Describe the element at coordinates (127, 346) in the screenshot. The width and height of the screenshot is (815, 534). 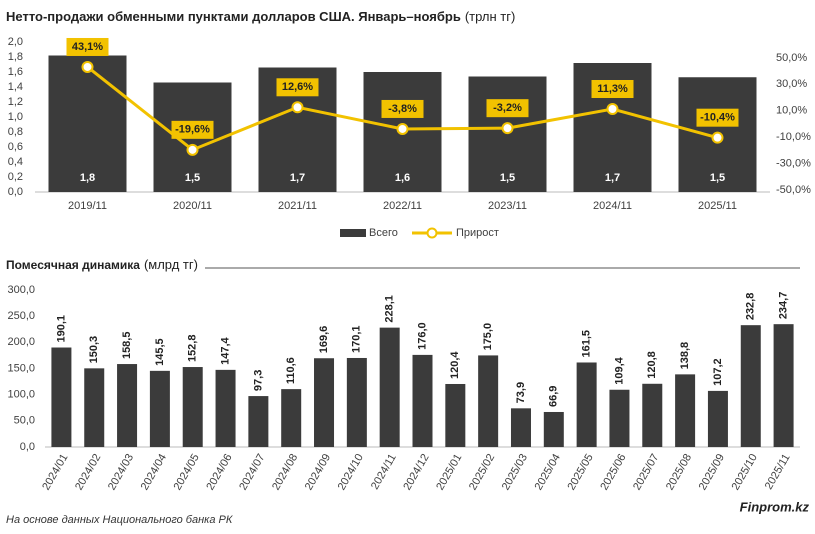
I see `bar-value-label: 158,5` at that location.